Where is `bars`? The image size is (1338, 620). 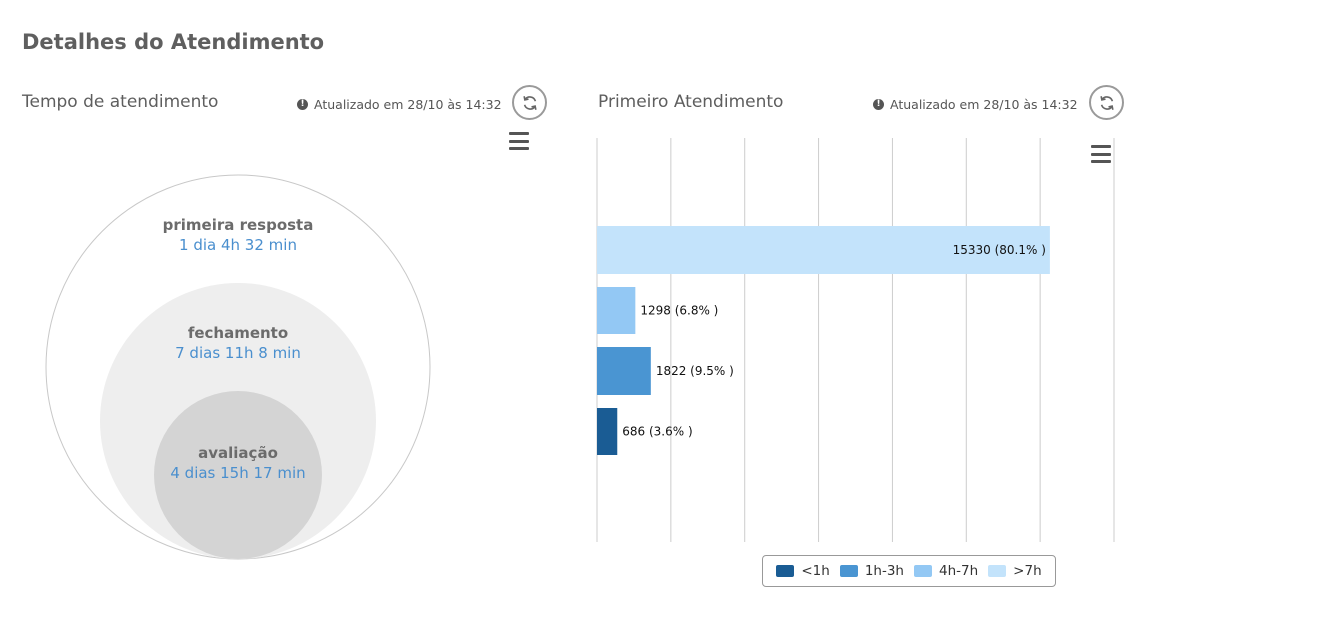 bars is located at coordinates (823, 340).